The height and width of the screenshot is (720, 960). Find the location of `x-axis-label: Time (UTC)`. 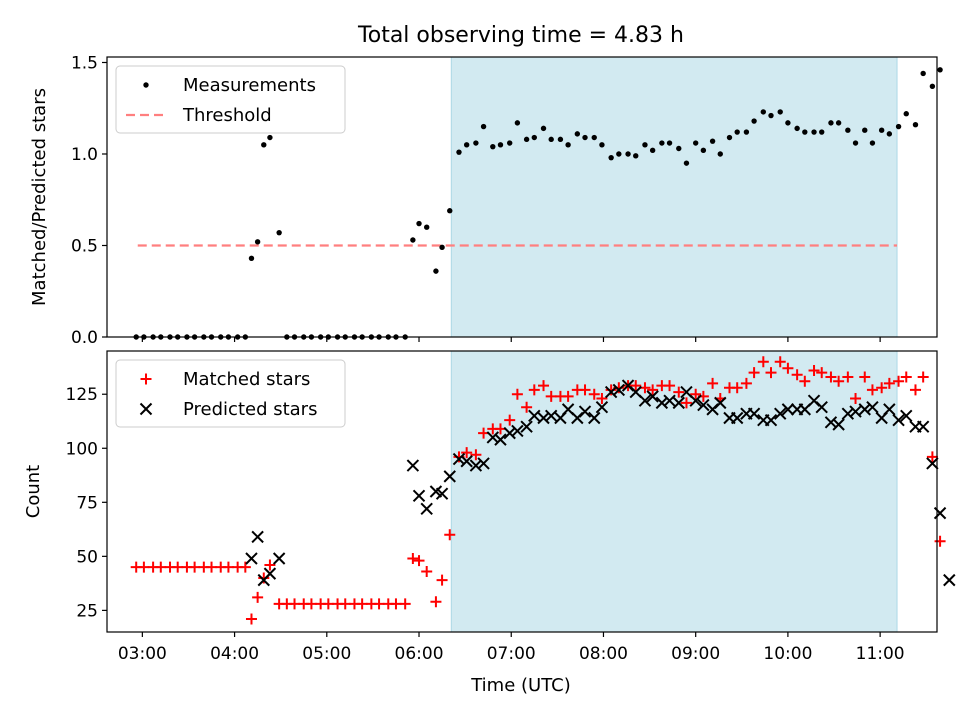

x-axis-label: Time (UTC) is located at coordinates (520, 685).